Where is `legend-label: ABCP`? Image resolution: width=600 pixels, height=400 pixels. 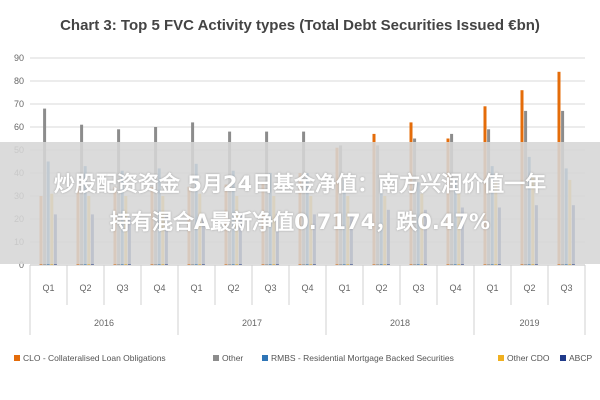
legend-label: ABCP is located at coordinates (580, 358).